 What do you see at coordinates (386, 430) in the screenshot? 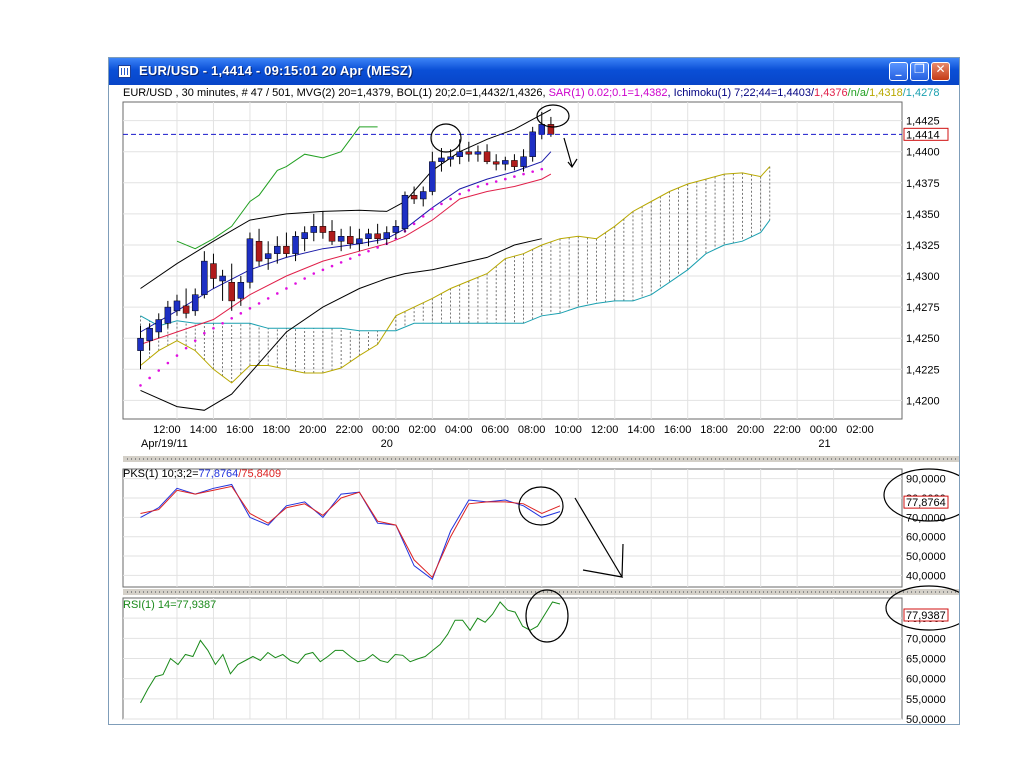
I see `time-axis-tick-label: 00:00` at bounding box center [386, 430].